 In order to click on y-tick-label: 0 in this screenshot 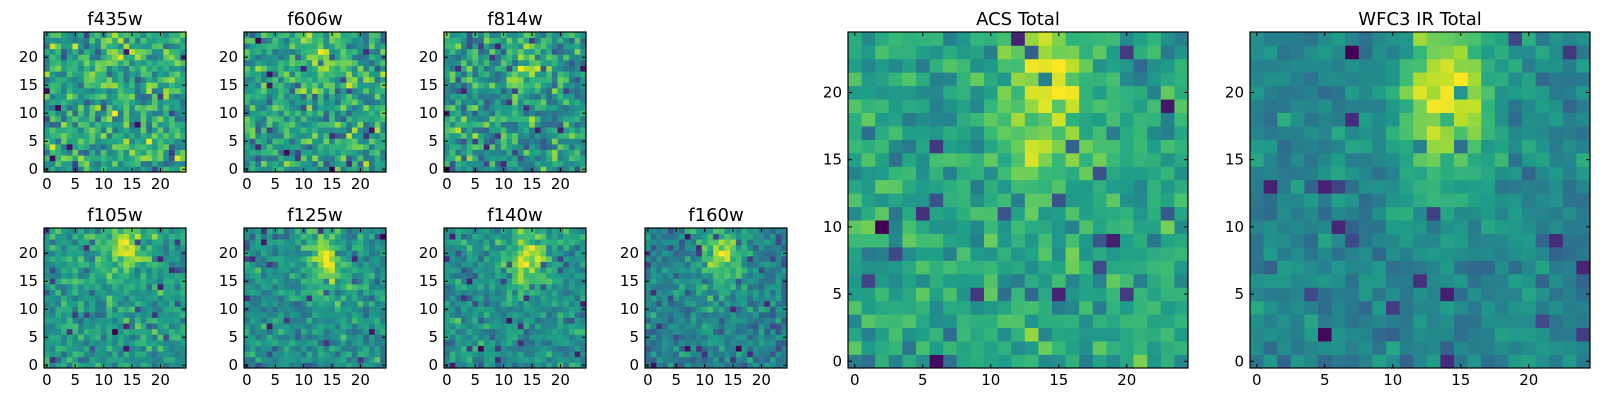, I will do `click(433, 365)`.